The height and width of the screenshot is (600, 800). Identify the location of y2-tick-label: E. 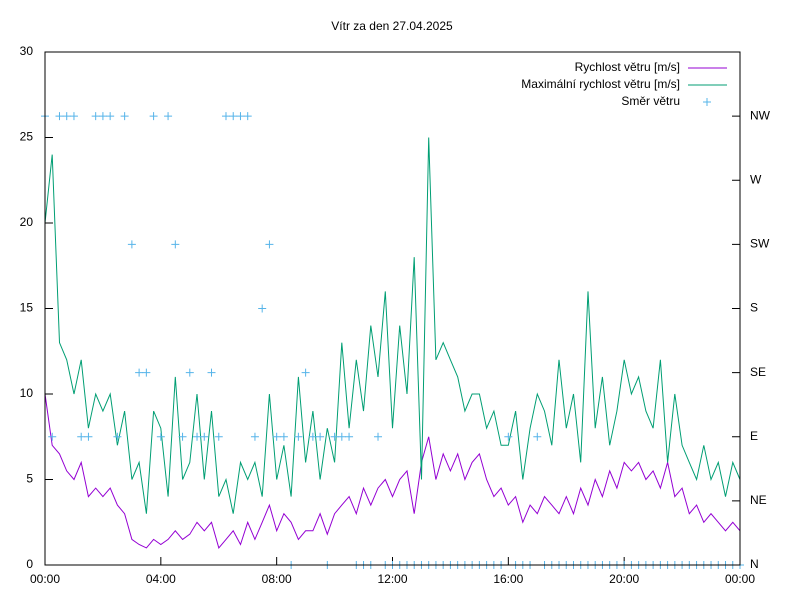
(754, 436).